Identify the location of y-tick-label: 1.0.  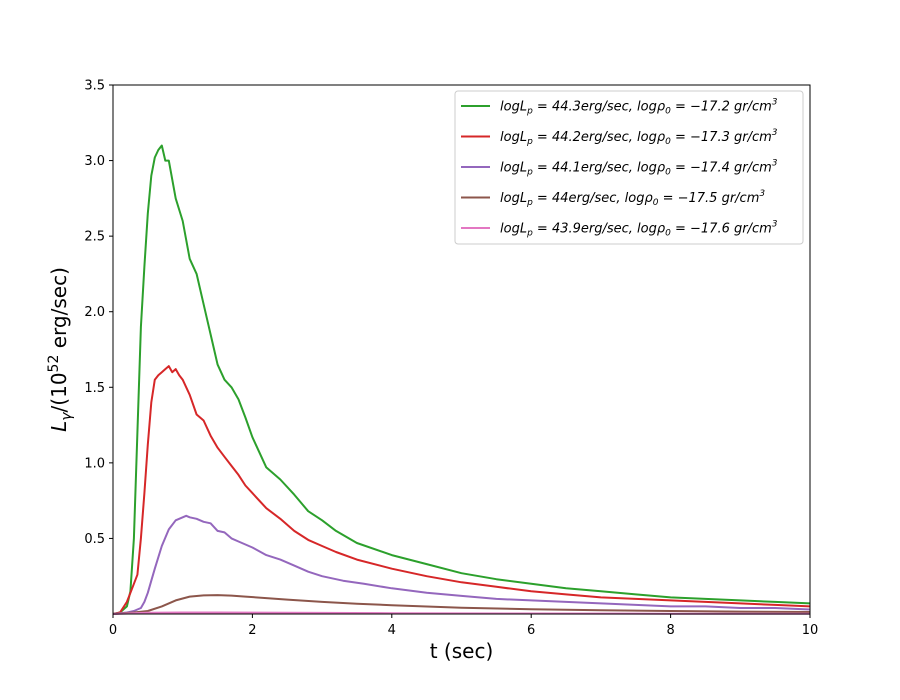
(94, 463).